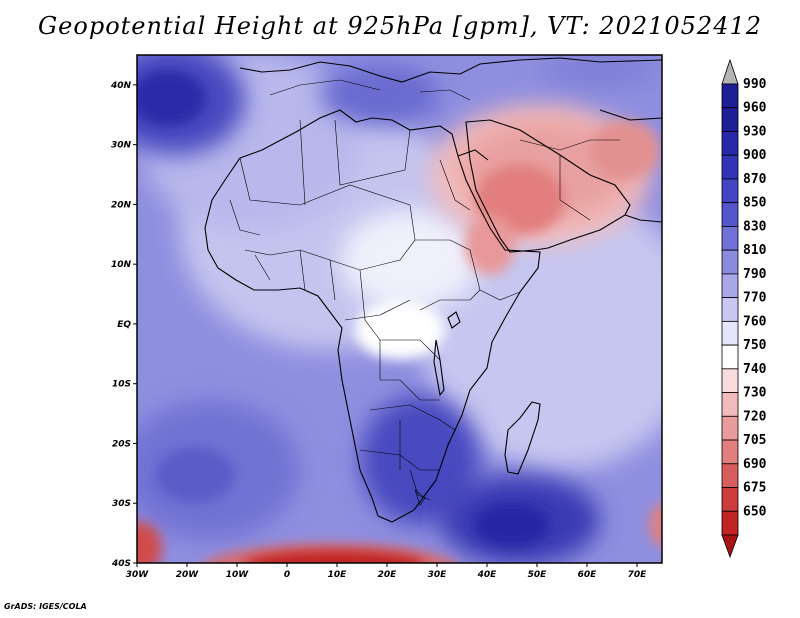  Describe the element at coordinates (755, 345) in the screenshot. I see `colorbar-label: 750` at that location.